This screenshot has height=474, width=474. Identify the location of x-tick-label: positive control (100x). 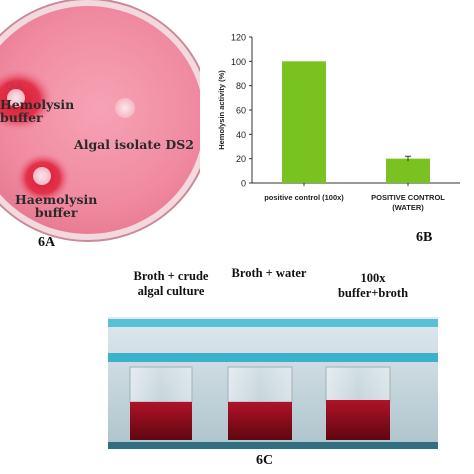
(304, 197).